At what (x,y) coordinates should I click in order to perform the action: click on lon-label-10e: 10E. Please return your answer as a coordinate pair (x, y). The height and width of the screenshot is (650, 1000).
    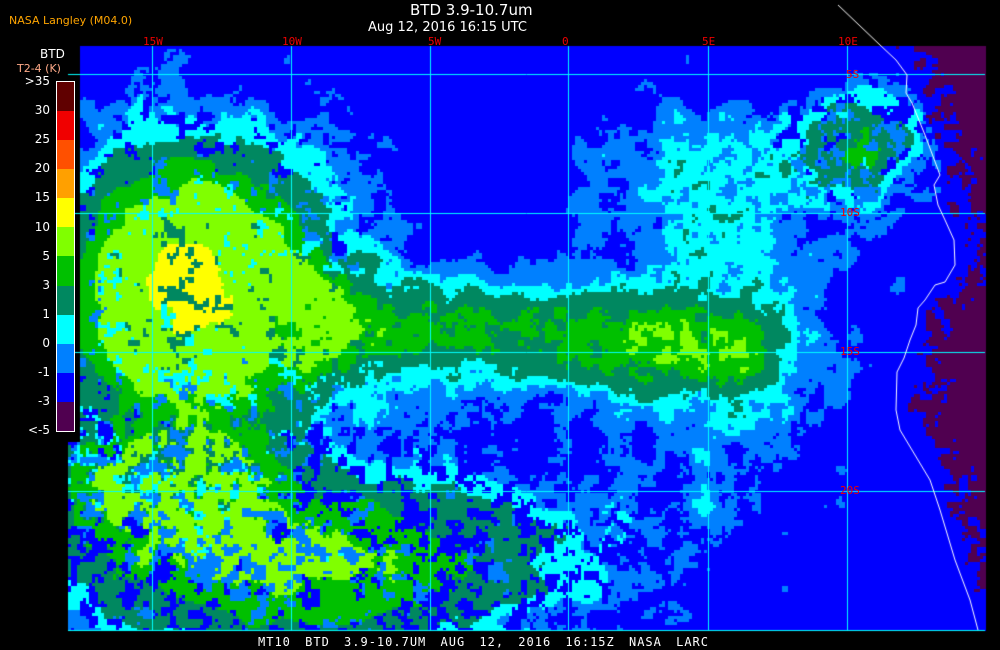
    Looking at the image, I should click on (848, 41).